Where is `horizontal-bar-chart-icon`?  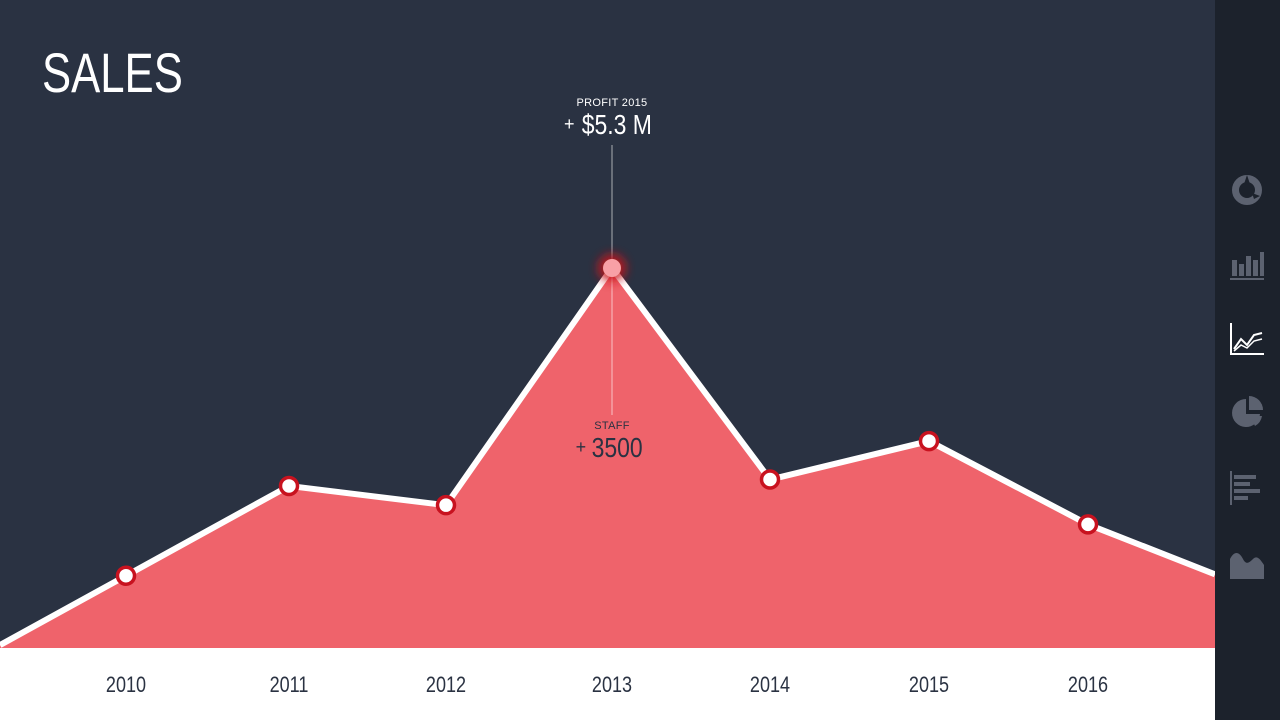
horizontal-bar-chart-icon is located at coordinates (1247, 488).